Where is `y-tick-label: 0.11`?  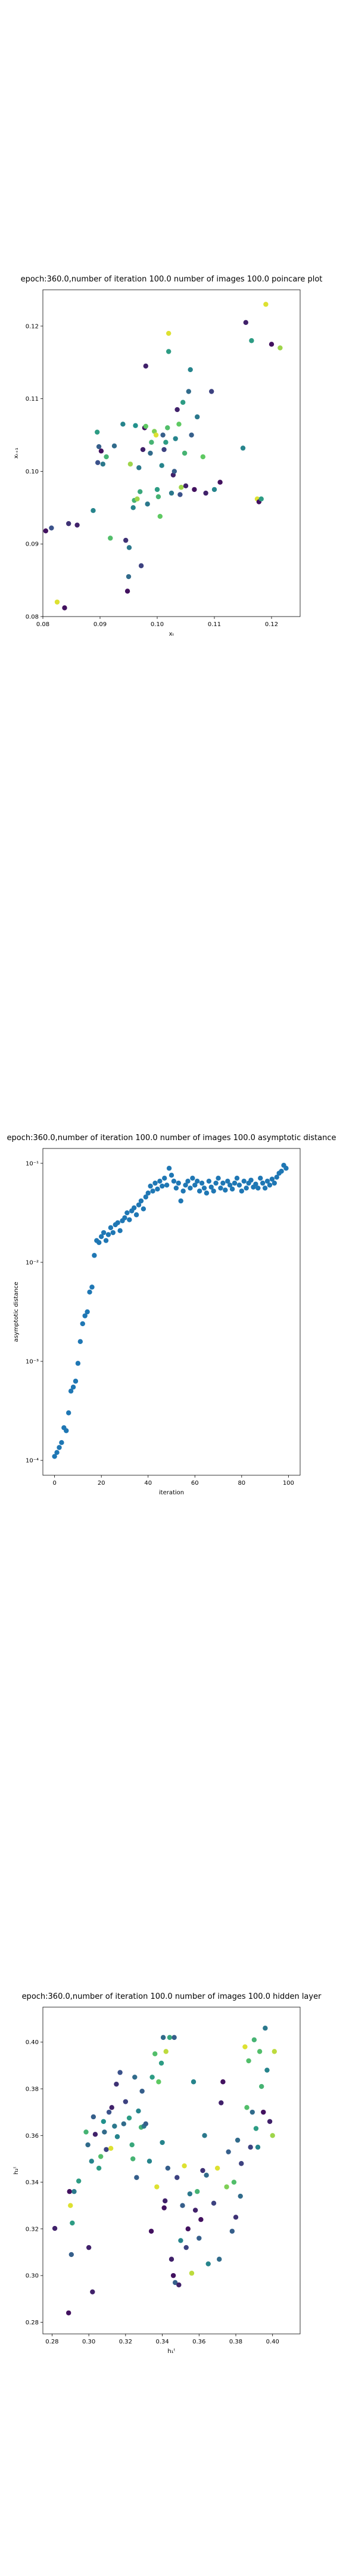 y-tick-label: 0.11 is located at coordinates (33, 399).